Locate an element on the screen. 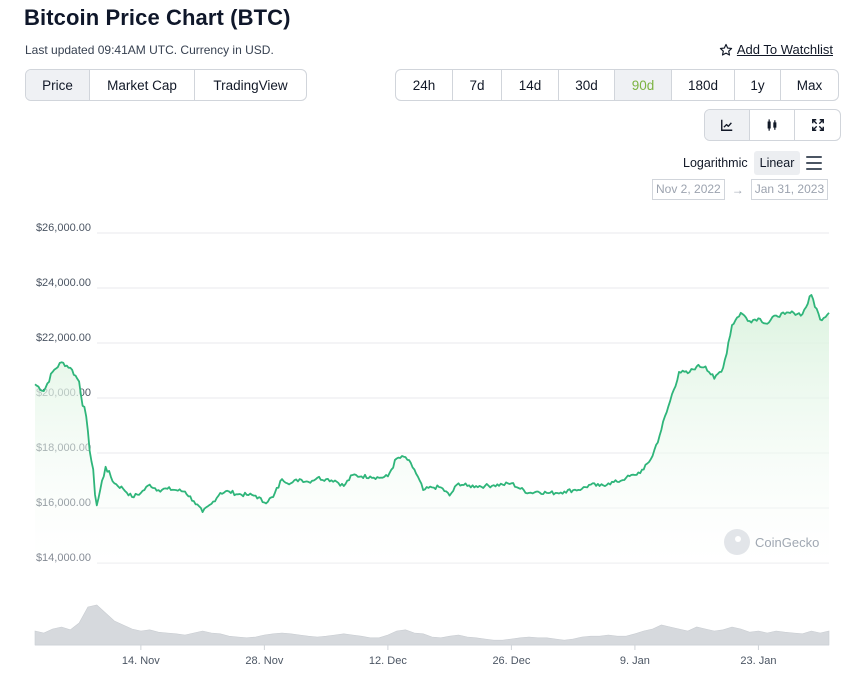 This screenshot has width=849, height=680. fullscreen-button is located at coordinates (817, 125).